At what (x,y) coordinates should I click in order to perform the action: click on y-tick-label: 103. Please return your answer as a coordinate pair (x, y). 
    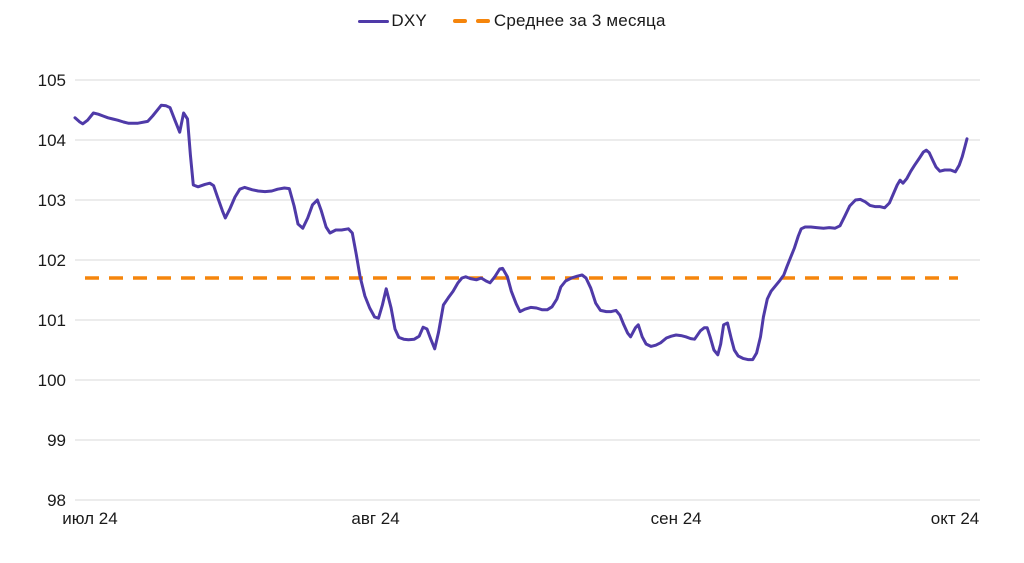
    Looking at the image, I should click on (52, 200).